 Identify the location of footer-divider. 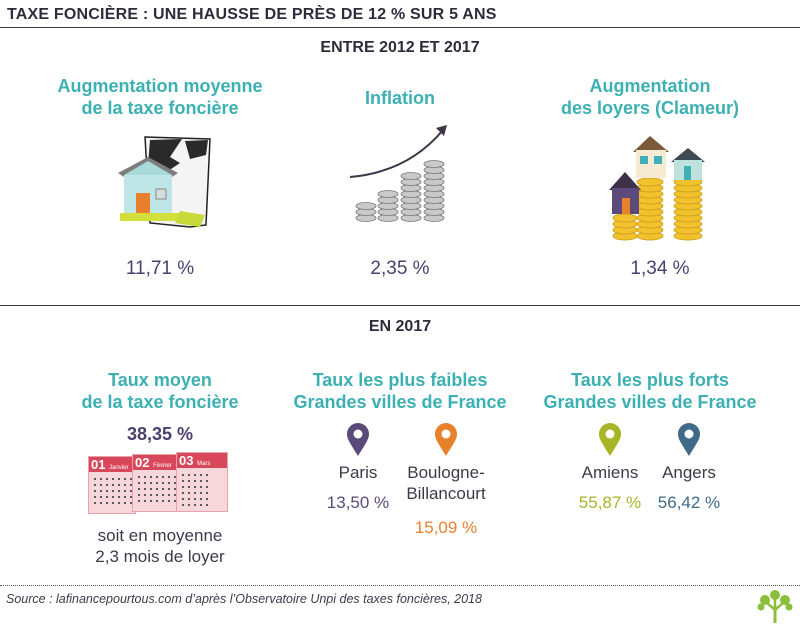
(400, 585).